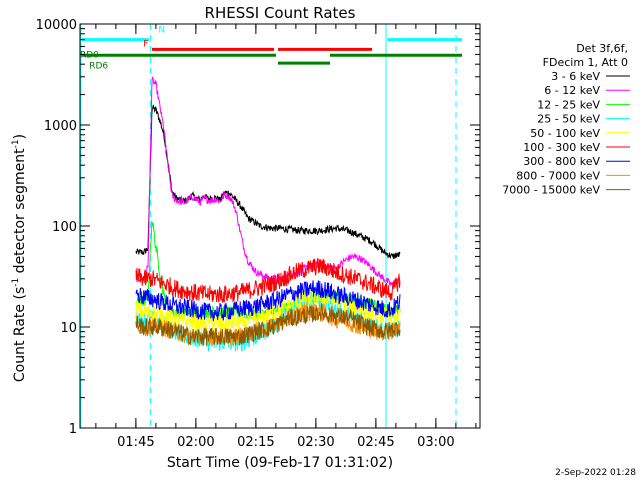 This screenshot has width=640, height=480. I want to click on x-tick-label-2: 02:15, so click(255, 442).